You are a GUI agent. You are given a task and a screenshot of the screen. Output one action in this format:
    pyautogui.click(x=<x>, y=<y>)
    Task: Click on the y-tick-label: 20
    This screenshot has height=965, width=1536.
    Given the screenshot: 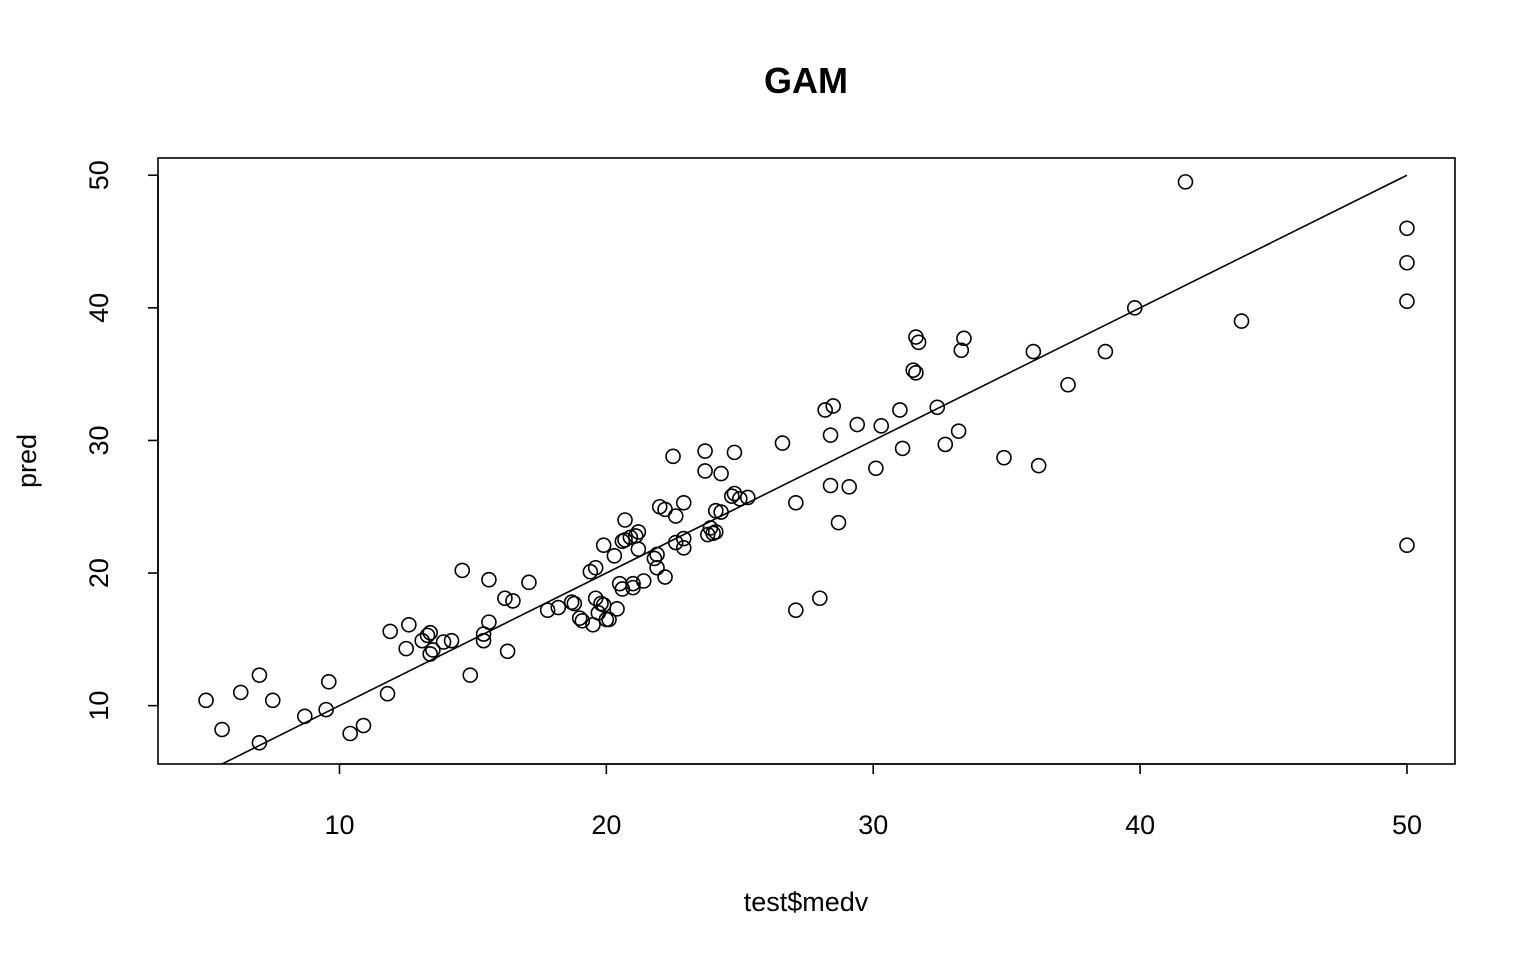 What is the action you would take?
    pyautogui.click(x=99, y=573)
    